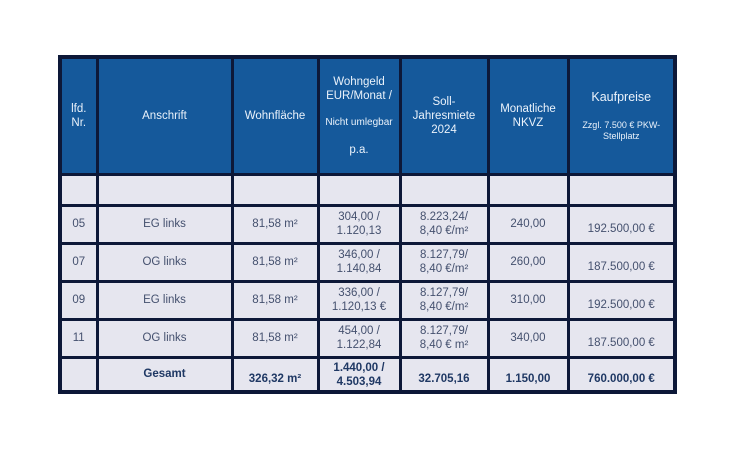  What do you see at coordinates (444, 374) in the screenshot?
I see `total-jahresmiete: 32.705,16` at bounding box center [444, 374].